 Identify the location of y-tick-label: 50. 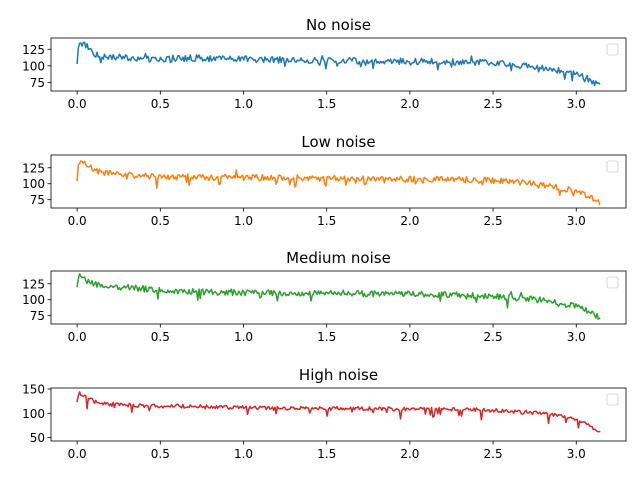
(37, 438).